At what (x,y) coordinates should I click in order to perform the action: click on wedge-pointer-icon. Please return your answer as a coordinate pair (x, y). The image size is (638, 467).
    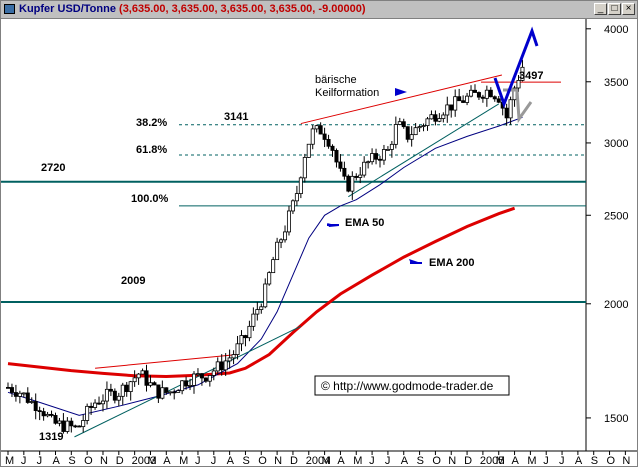
    Looking at the image, I should click on (401, 92).